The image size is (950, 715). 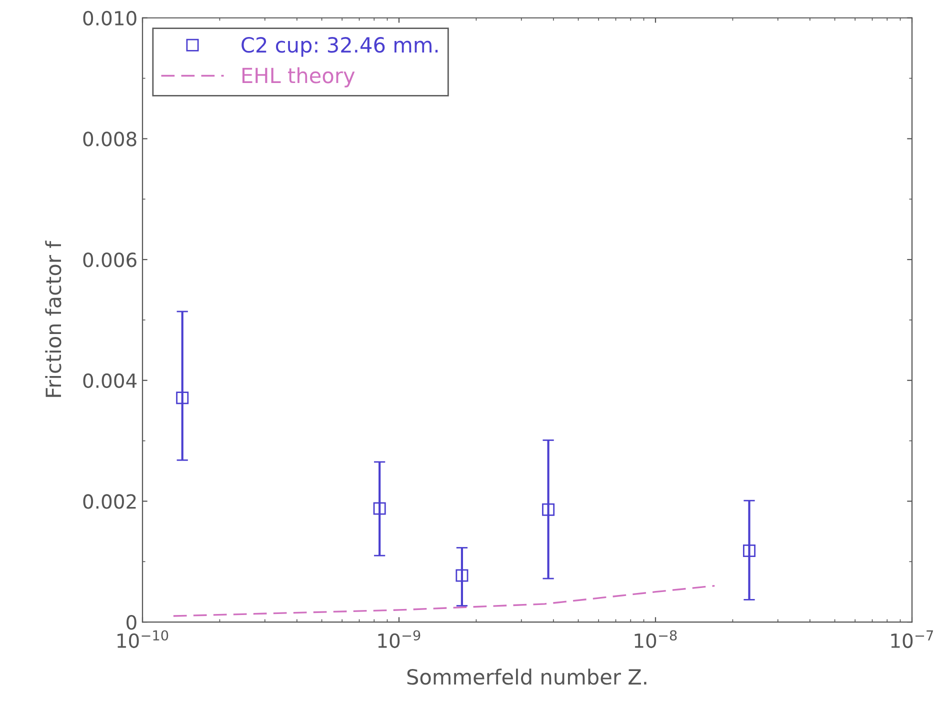 I want to click on y-tick-label: 0.002, so click(x=109, y=501).